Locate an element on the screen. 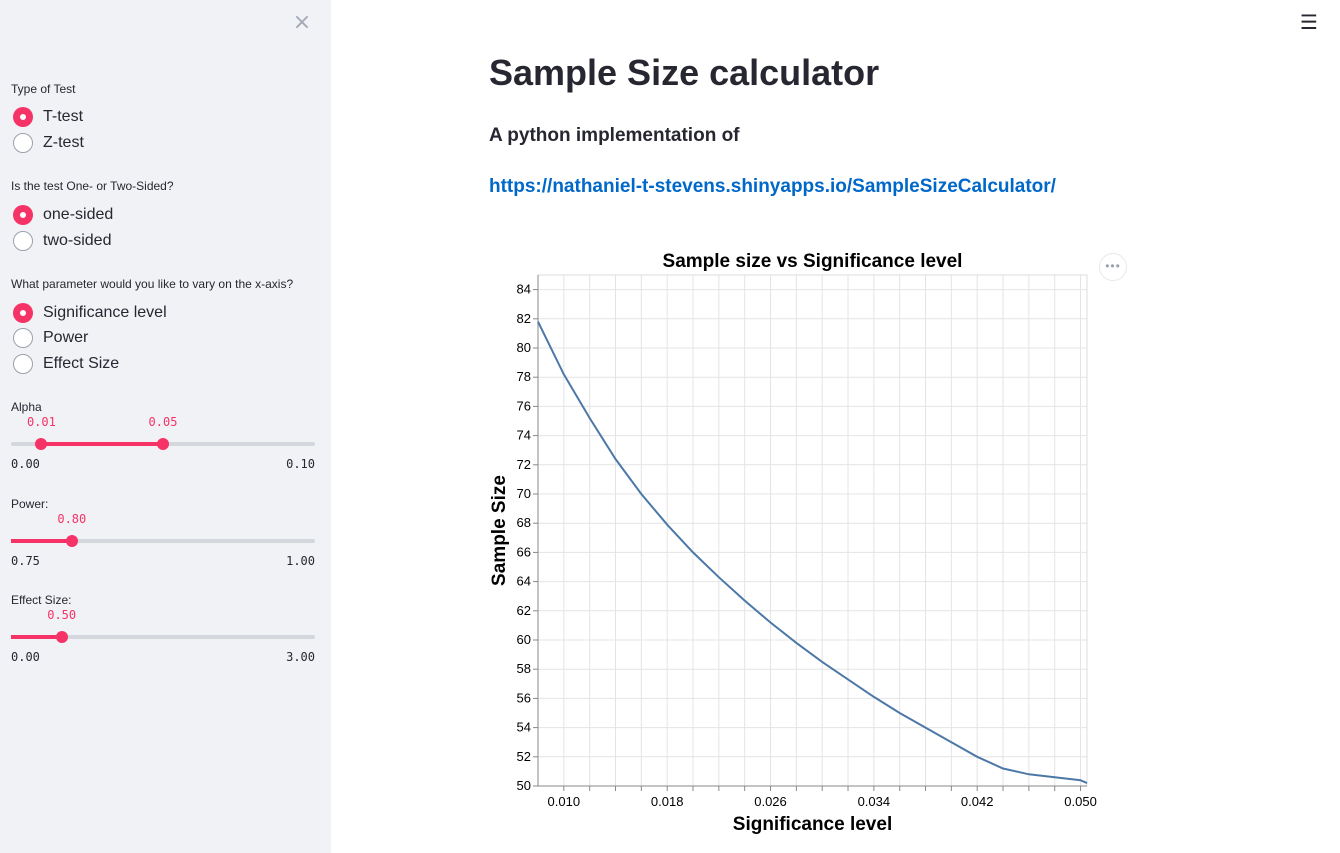 The height and width of the screenshot is (853, 1340). x-tick-label: 0.034 is located at coordinates (874, 801).